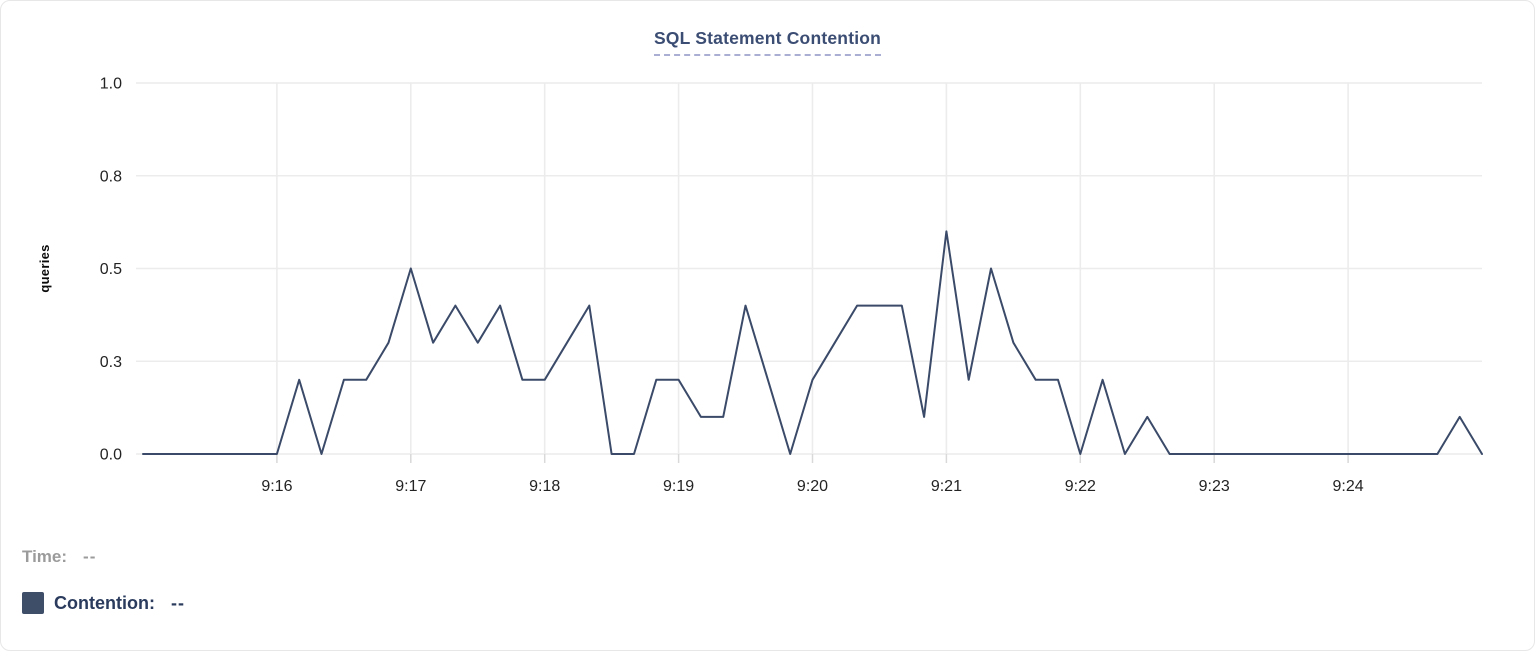  Describe the element at coordinates (1348, 486) in the screenshot. I see `svg-text: 9:24` at that location.